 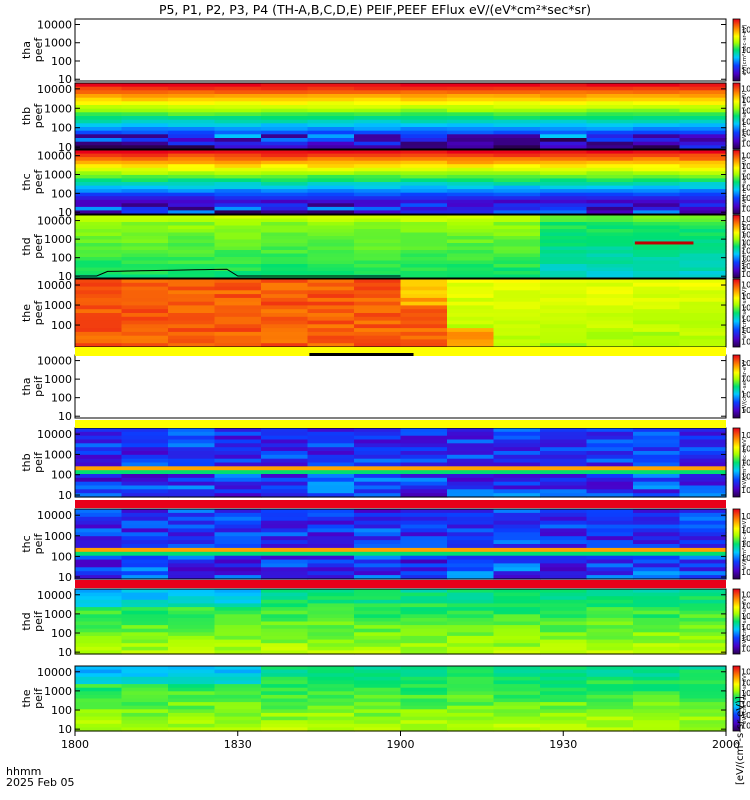 What do you see at coordinates (58, 239) in the screenshot?
I see `y-tick-label: 1000` at bounding box center [58, 239].